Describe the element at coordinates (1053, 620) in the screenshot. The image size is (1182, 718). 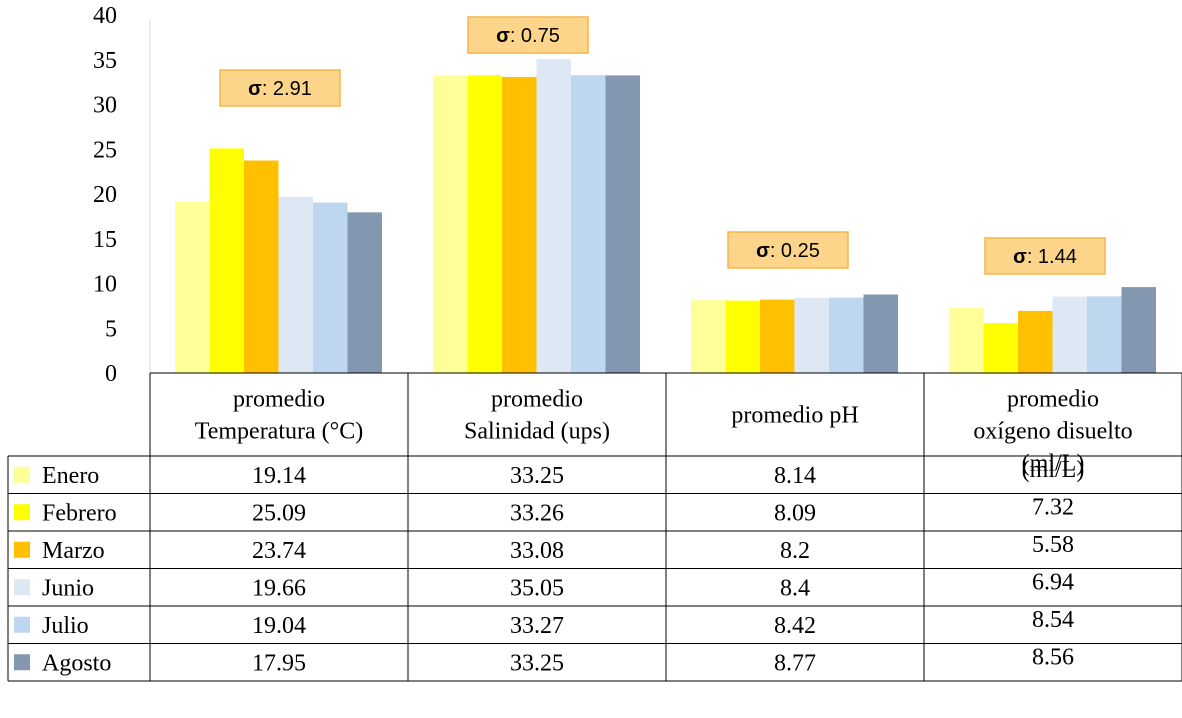
I see `data-label: 8.54` at that location.